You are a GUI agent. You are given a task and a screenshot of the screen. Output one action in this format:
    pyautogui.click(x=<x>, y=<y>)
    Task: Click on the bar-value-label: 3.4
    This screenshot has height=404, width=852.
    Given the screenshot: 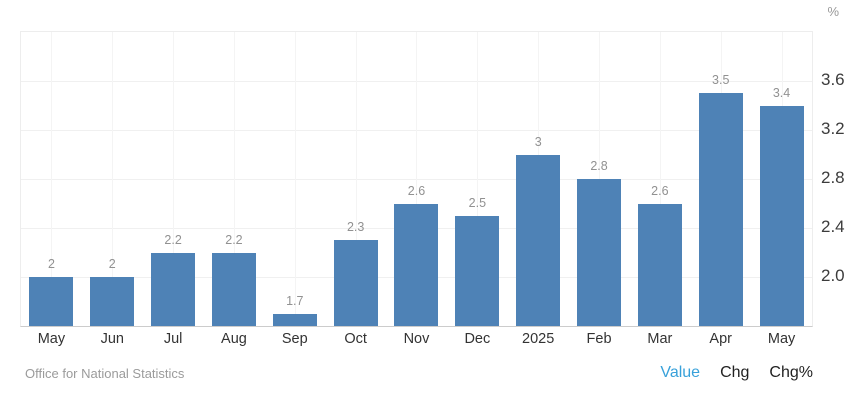 What is the action you would take?
    pyautogui.click(x=781, y=92)
    